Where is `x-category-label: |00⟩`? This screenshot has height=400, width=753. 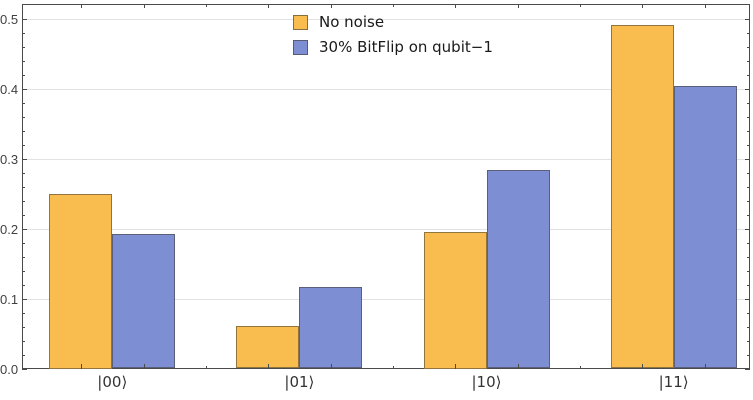
x-category-label: |00⟩ is located at coordinates (112, 381).